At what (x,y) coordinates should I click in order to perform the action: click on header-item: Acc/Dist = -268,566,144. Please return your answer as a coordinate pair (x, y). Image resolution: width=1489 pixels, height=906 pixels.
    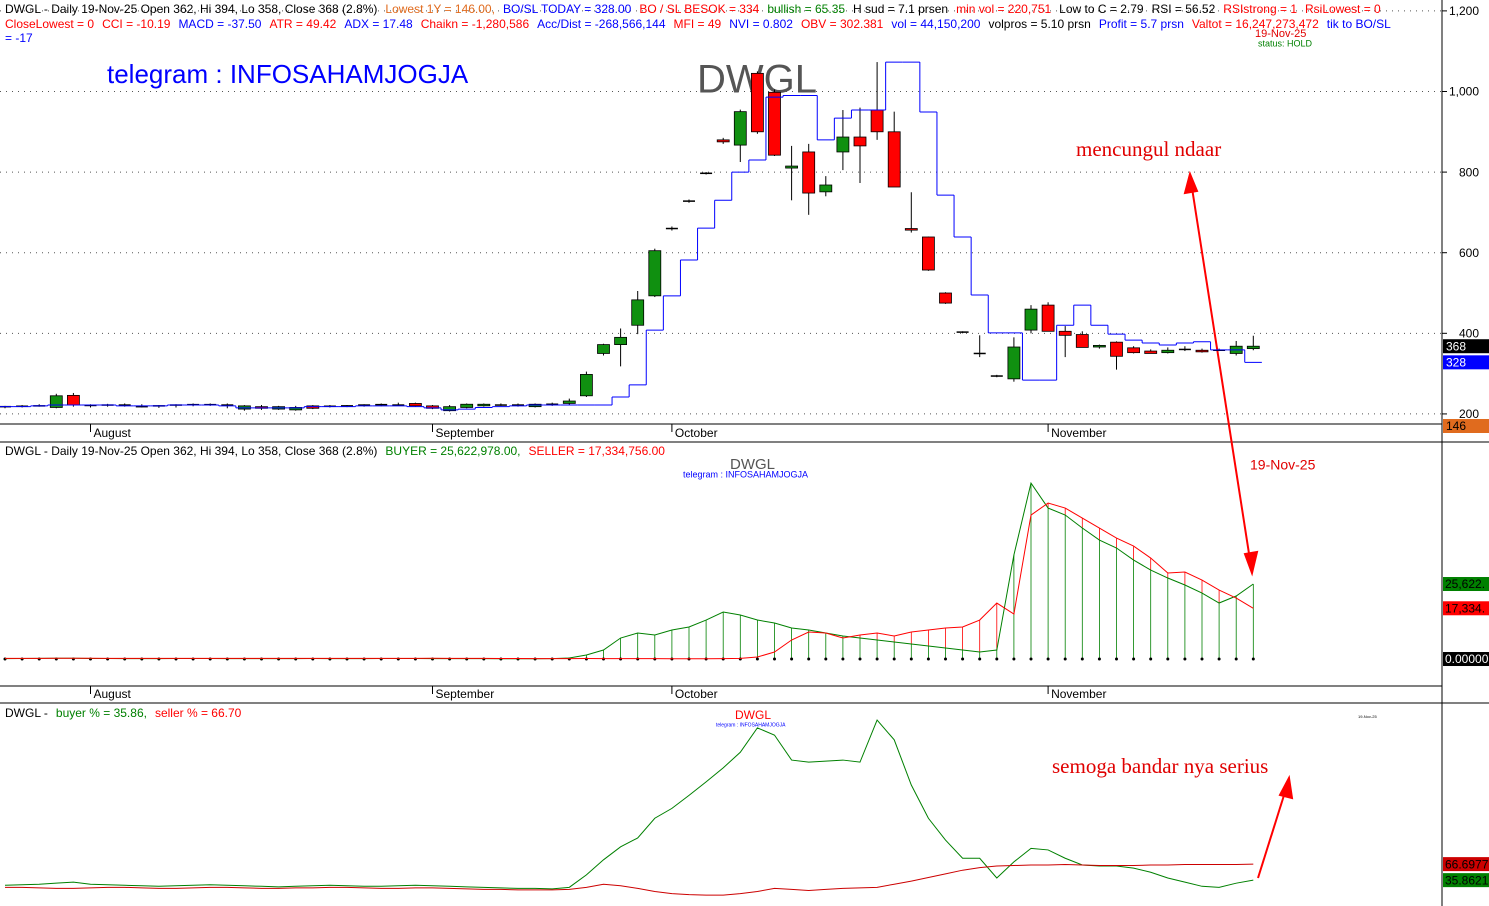
    Looking at the image, I should click on (601, 24).